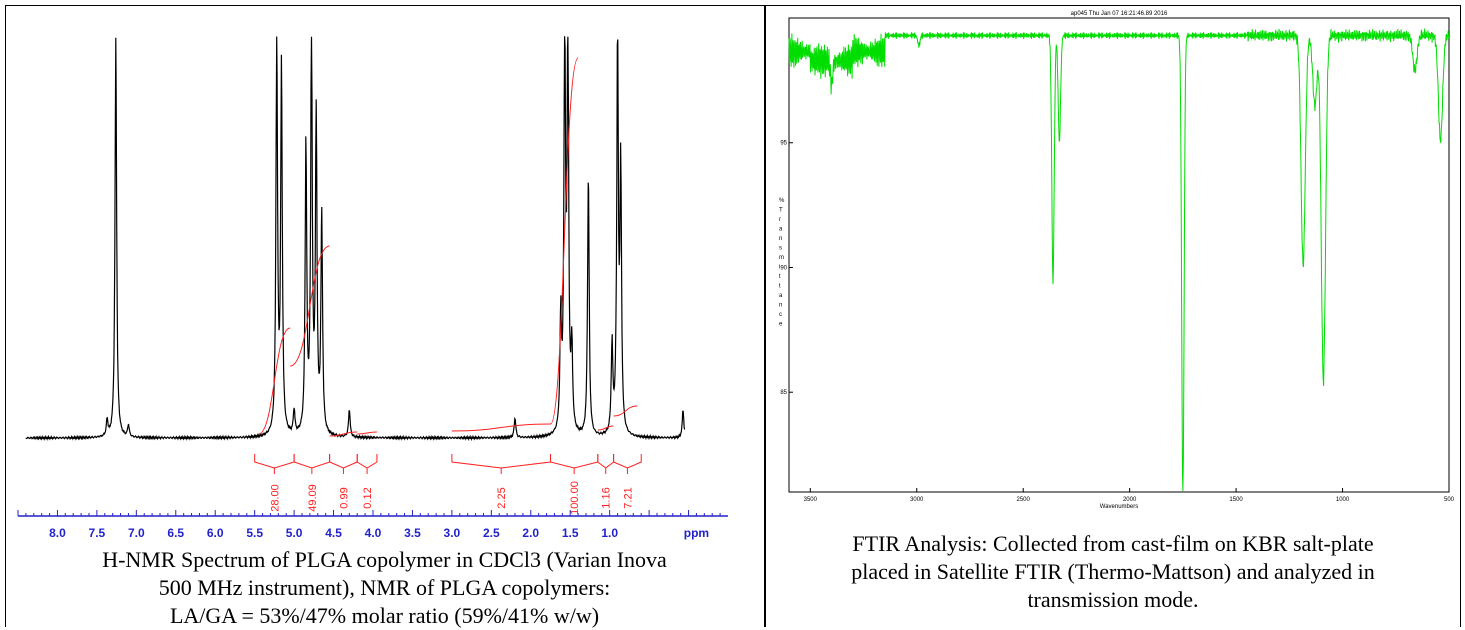  What do you see at coordinates (609, 533) in the screenshot?
I see `nmr-x-tick-label: 1.0` at bounding box center [609, 533].